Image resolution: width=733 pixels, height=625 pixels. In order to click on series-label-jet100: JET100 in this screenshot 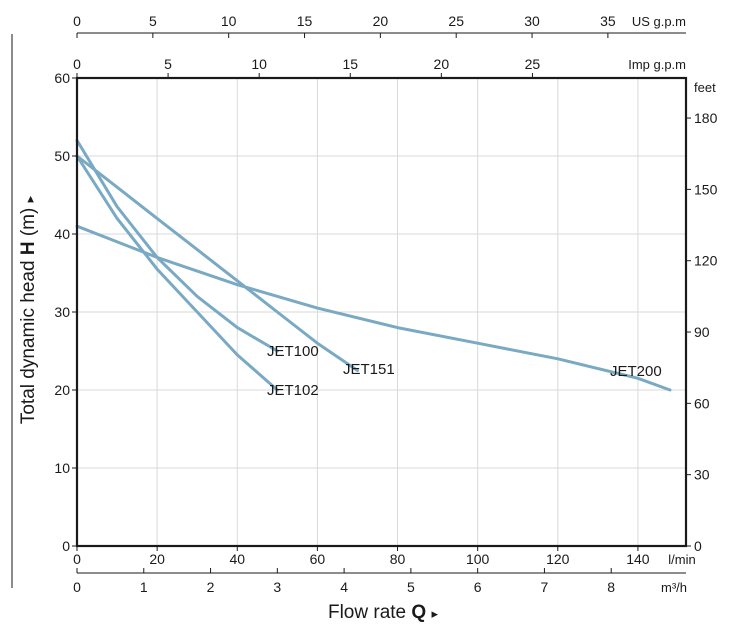, I will do `click(293, 351)`.